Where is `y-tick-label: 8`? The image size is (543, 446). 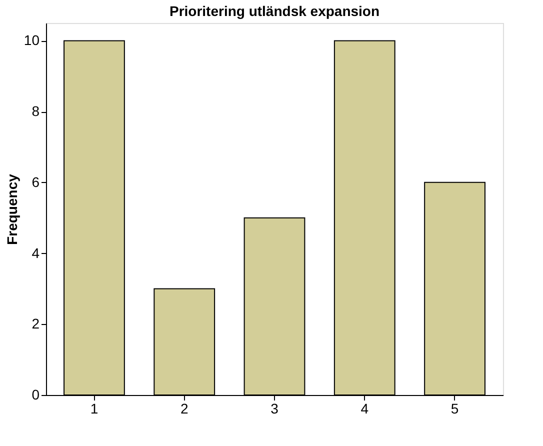
y-tick-label: 8 is located at coordinates (36, 111).